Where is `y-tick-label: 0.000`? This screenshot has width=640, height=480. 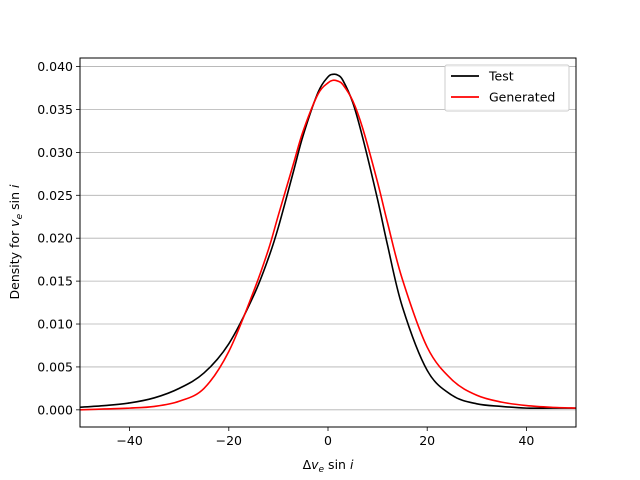 y-tick-label: 0.000 is located at coordinates (55, 409).